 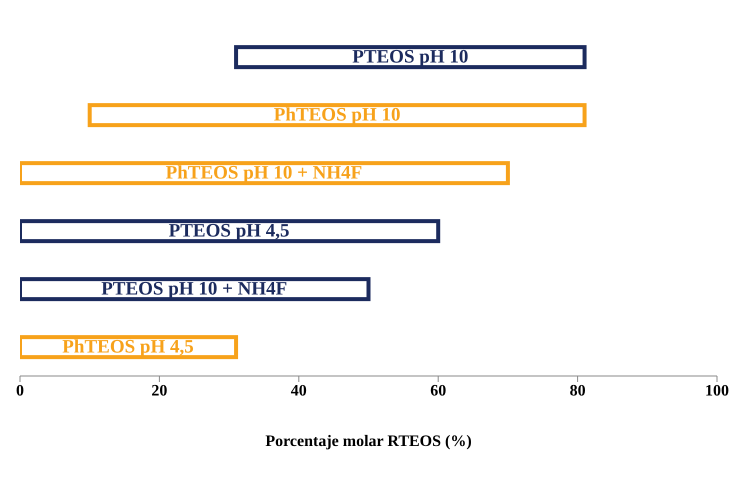 I want to click on x-tick-label: 40, so click(x=298, y=391).